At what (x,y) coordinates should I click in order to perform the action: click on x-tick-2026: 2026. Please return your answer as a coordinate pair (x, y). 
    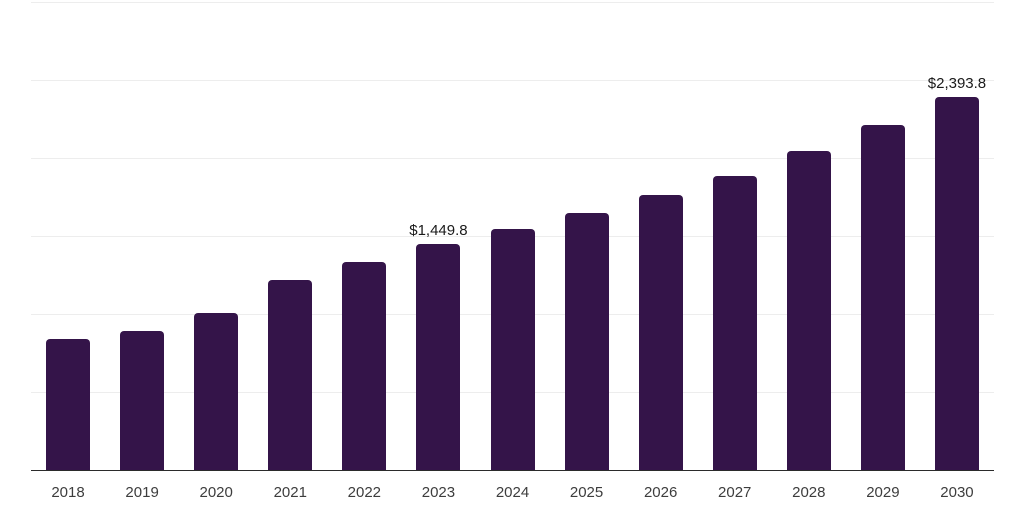
    Looking at the image, I should click on (660, 492).